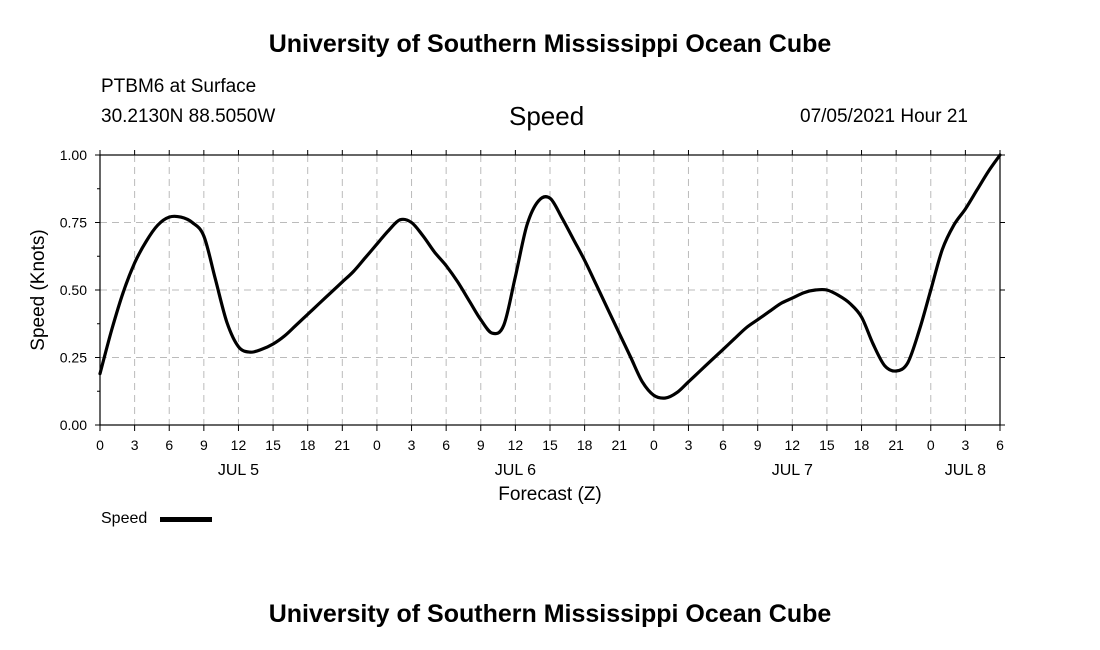  Describe the element at coordinates (965, 470) in the screenshot. I see `date-label: JUL 8` at that location.